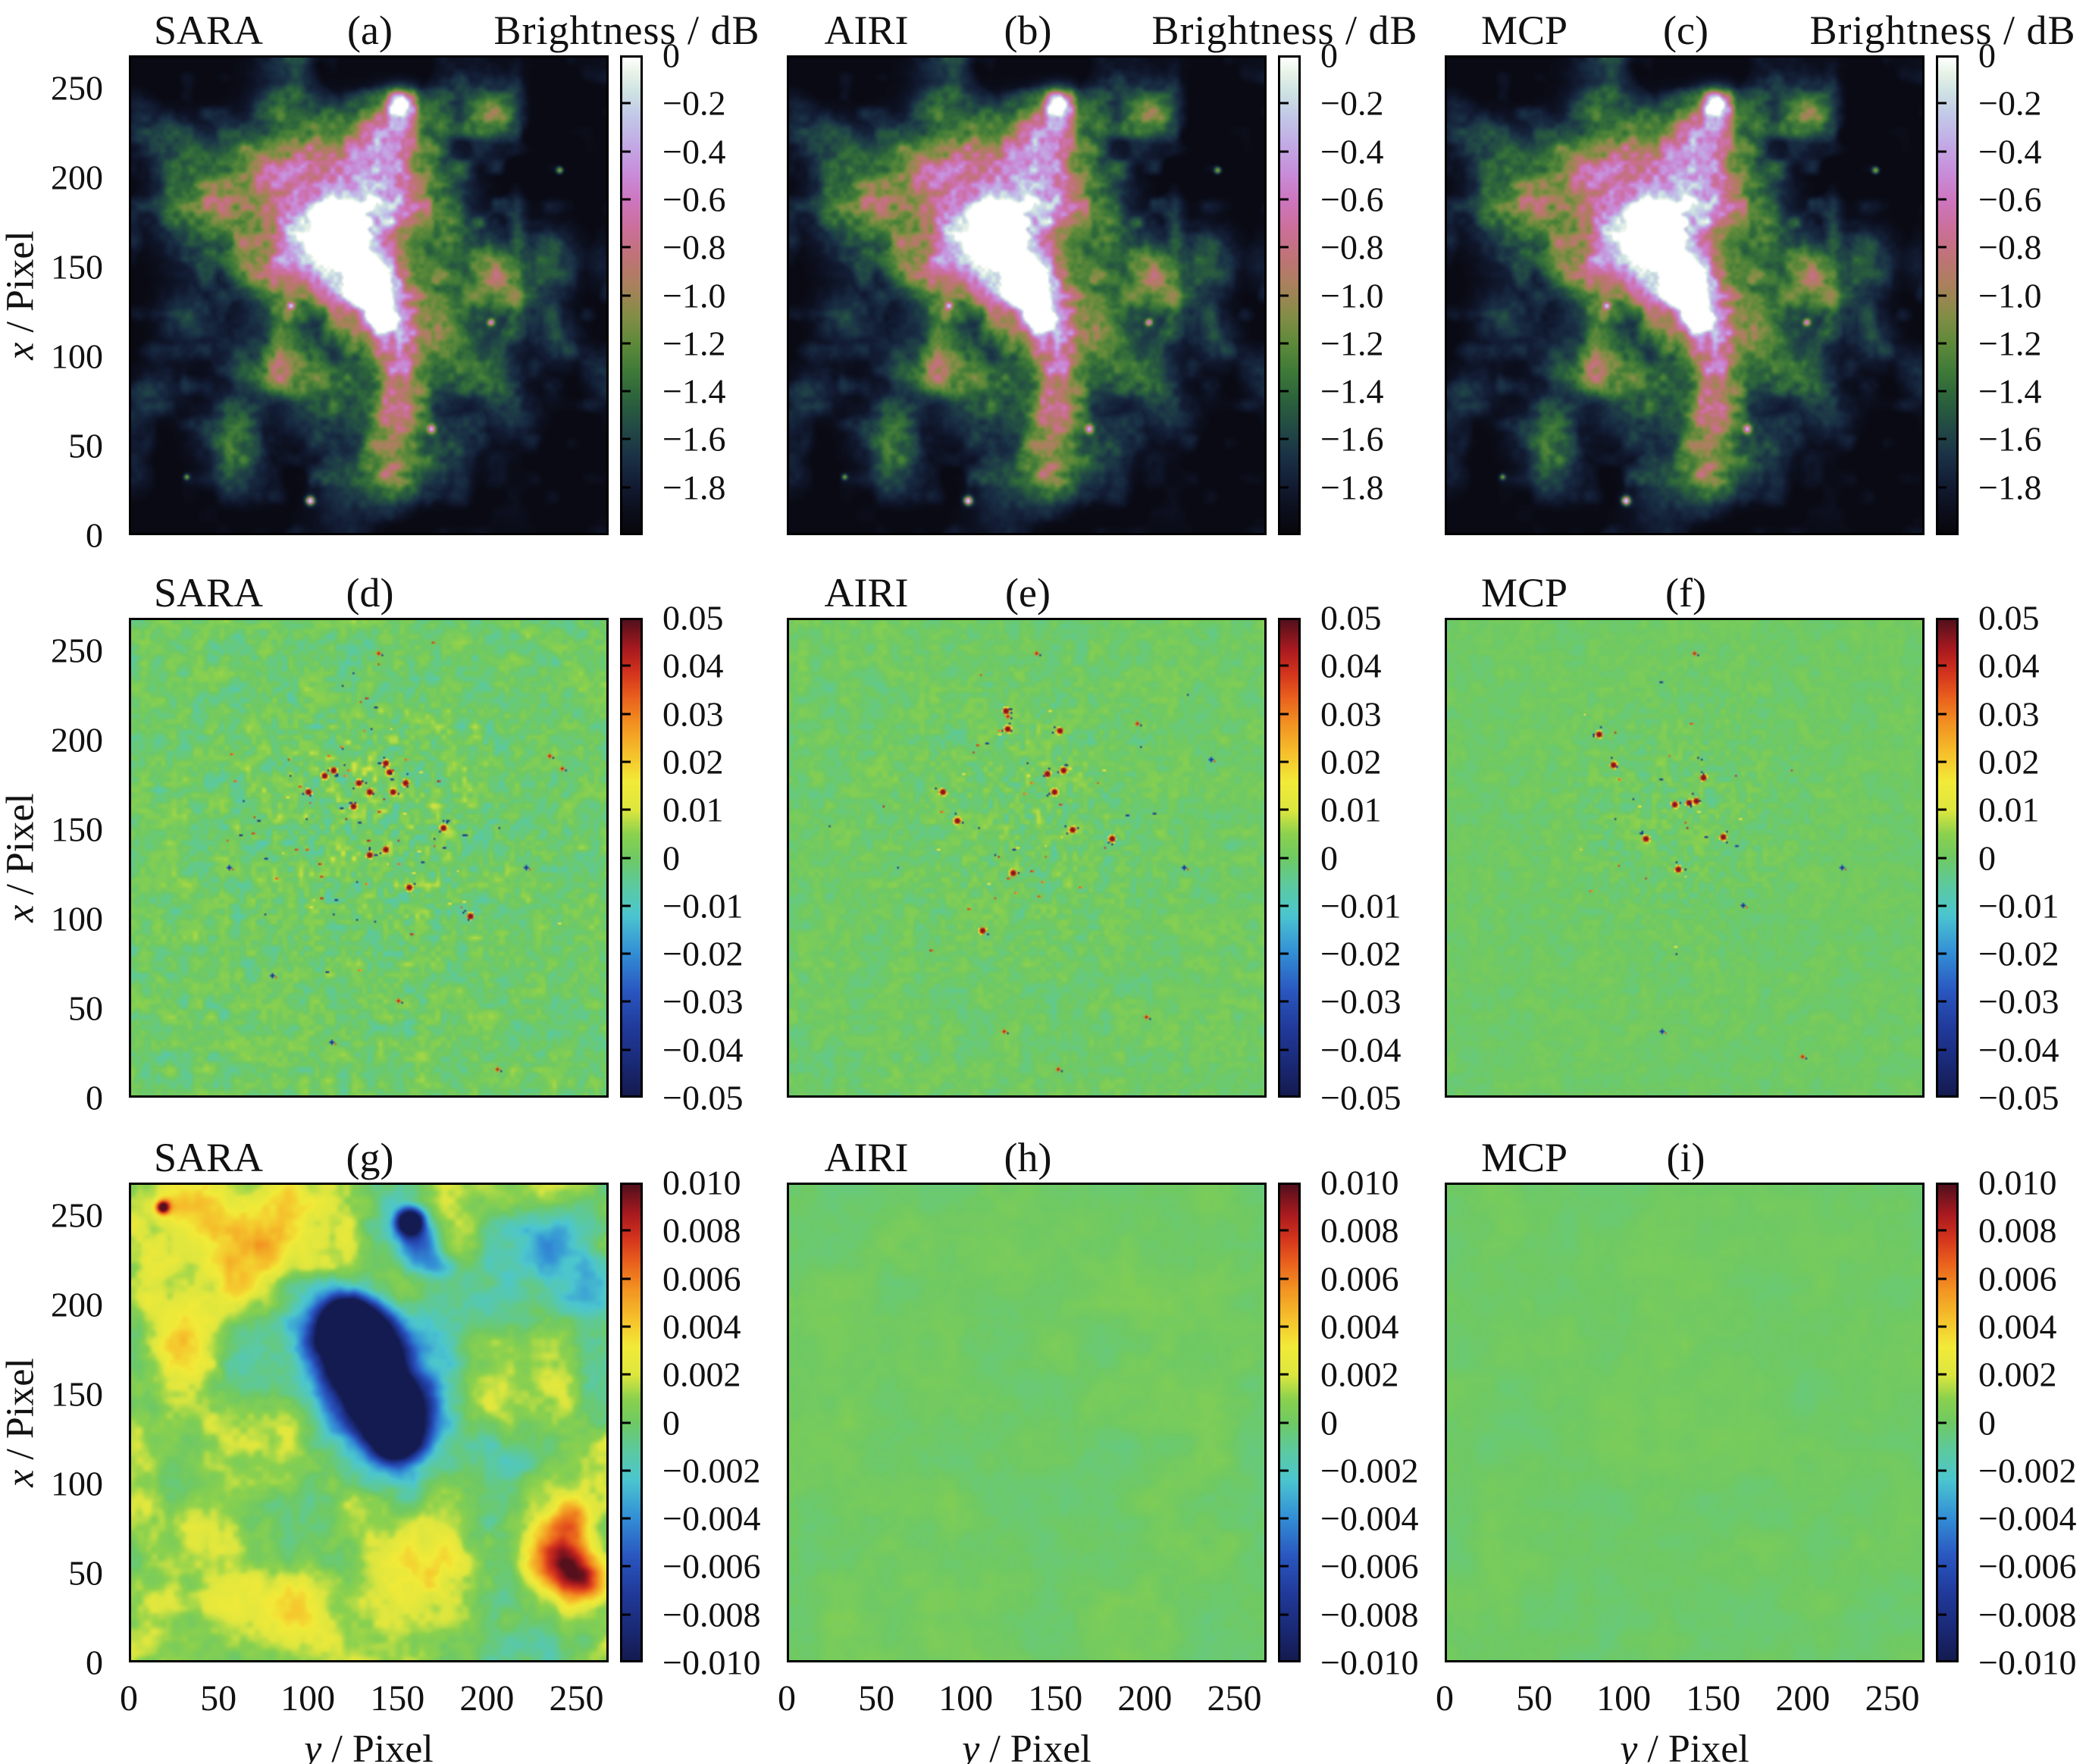  What do you see at coordinates (2018, 1002) in the screenshot?
I see `colorbar-tick-label: −0.03` at bounding box center [2018, 1002].